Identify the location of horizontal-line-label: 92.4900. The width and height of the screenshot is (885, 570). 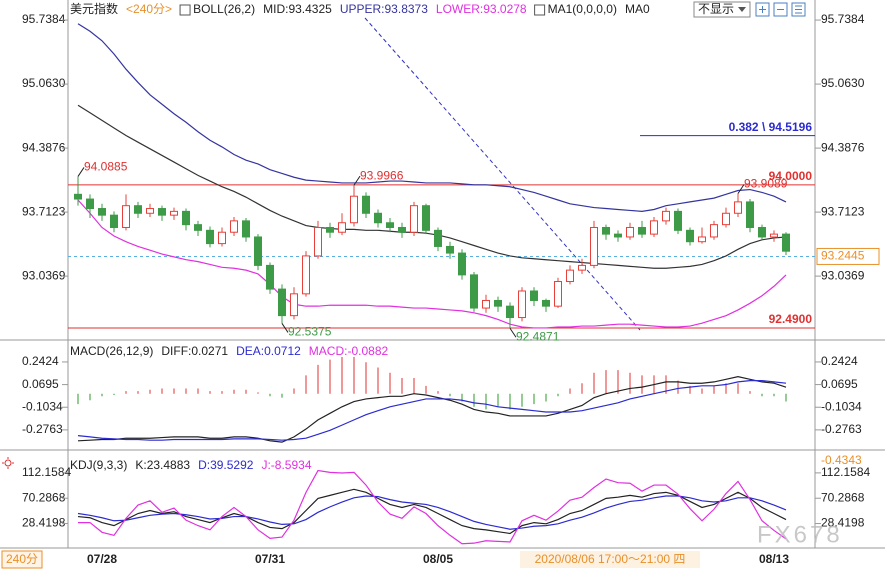
(791, 319).